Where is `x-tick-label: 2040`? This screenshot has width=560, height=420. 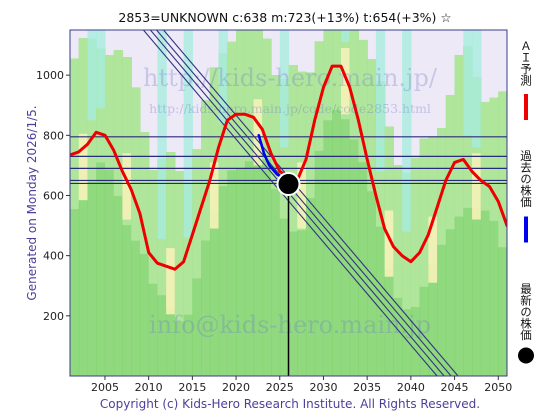 x-tick-label: 2040 is located at coordinates (411, 387).